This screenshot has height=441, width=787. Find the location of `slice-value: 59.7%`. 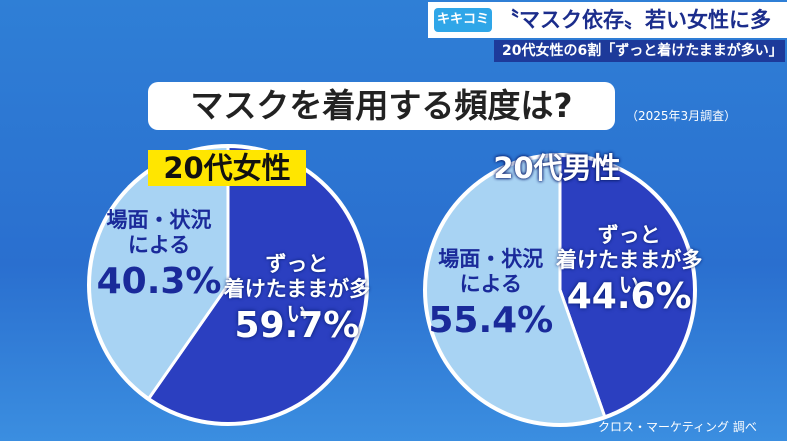

slice-value: 59.7% is located at coordinates (297, 325).